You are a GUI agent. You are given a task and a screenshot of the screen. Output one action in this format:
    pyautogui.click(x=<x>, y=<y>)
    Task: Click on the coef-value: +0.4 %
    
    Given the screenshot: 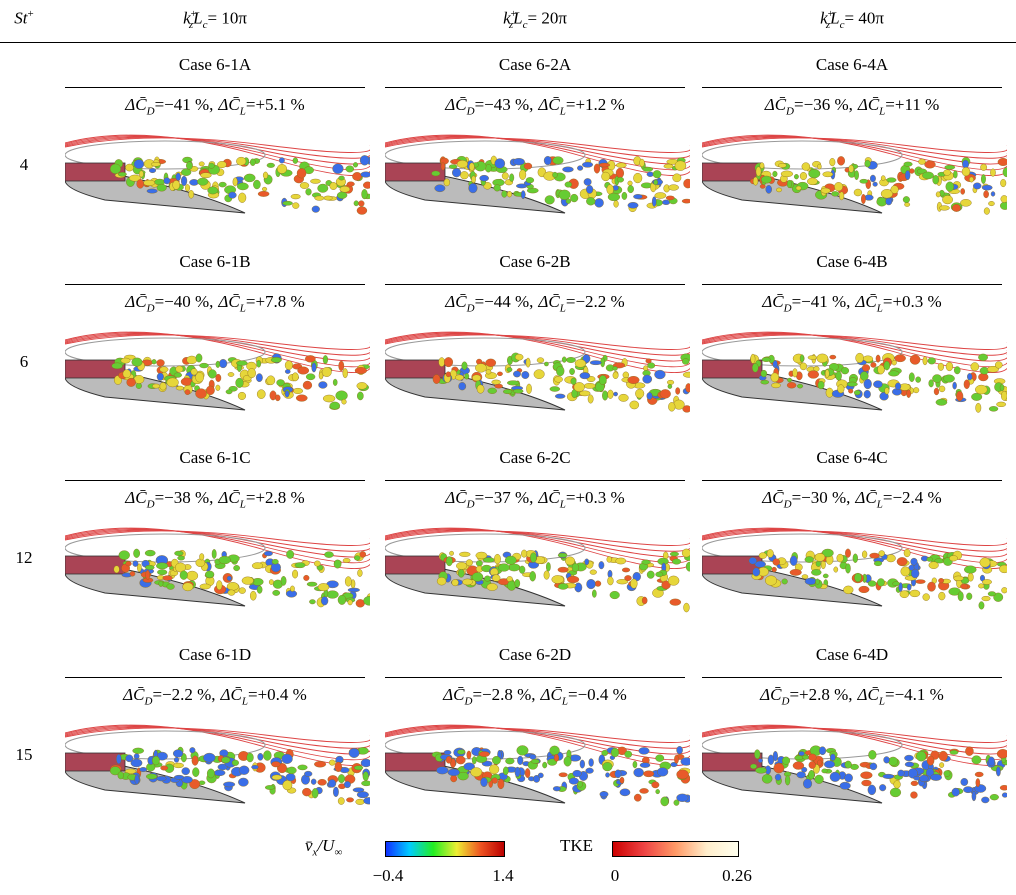 What is the action you would take?
    pyautogui.click(x=282, y=694)
    